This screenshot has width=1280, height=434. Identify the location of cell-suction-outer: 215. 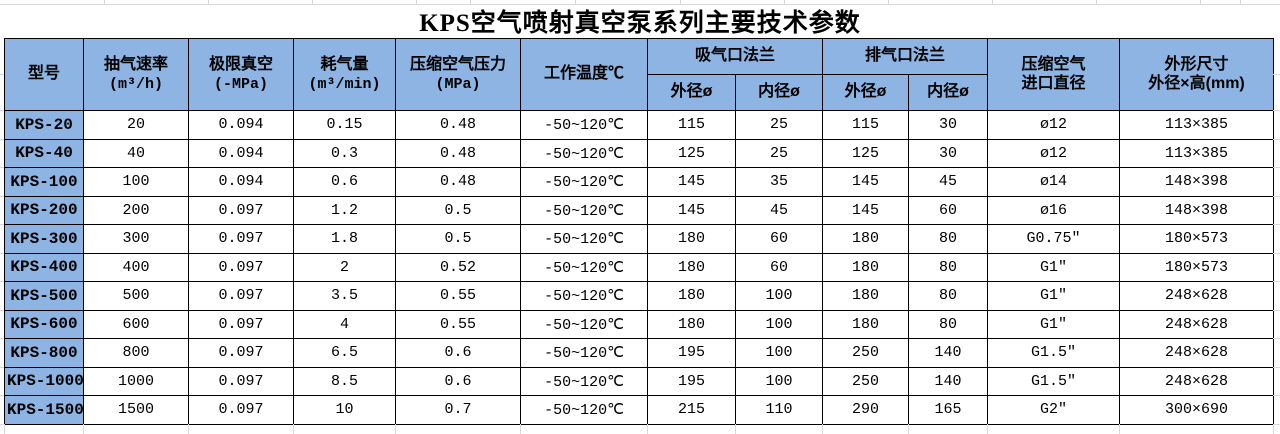
(691, 410).